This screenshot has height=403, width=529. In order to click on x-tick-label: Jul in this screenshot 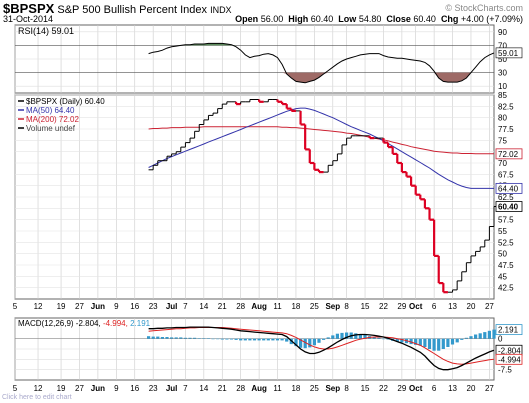, I will do `click(172, 306)`.